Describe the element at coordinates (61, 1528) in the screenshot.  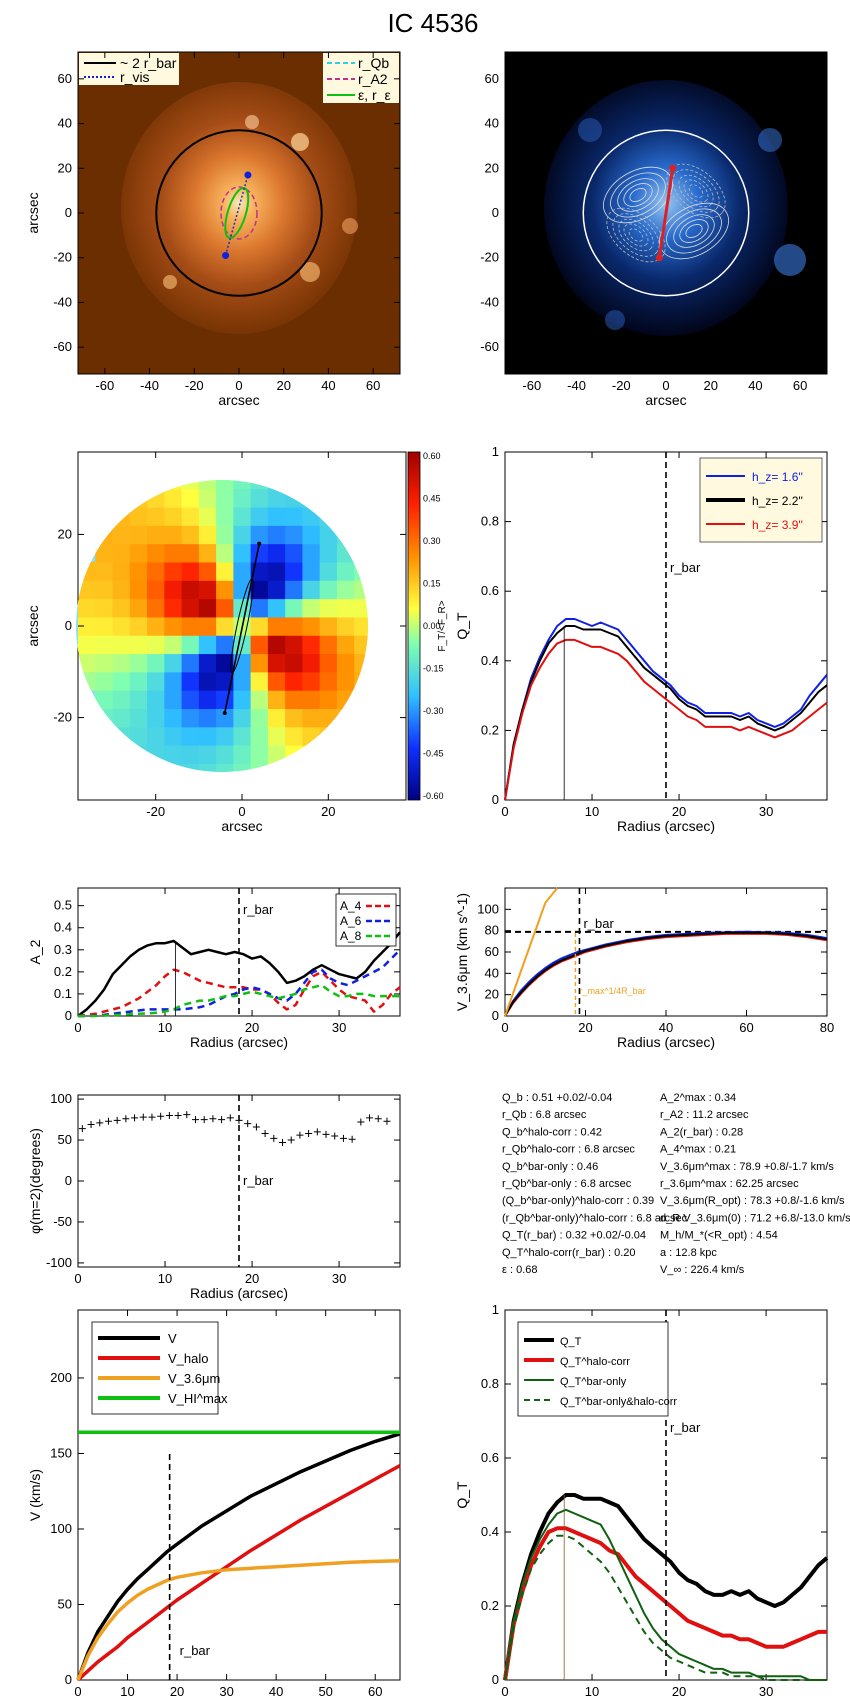
I see `y-tick-label: 100` at that location.